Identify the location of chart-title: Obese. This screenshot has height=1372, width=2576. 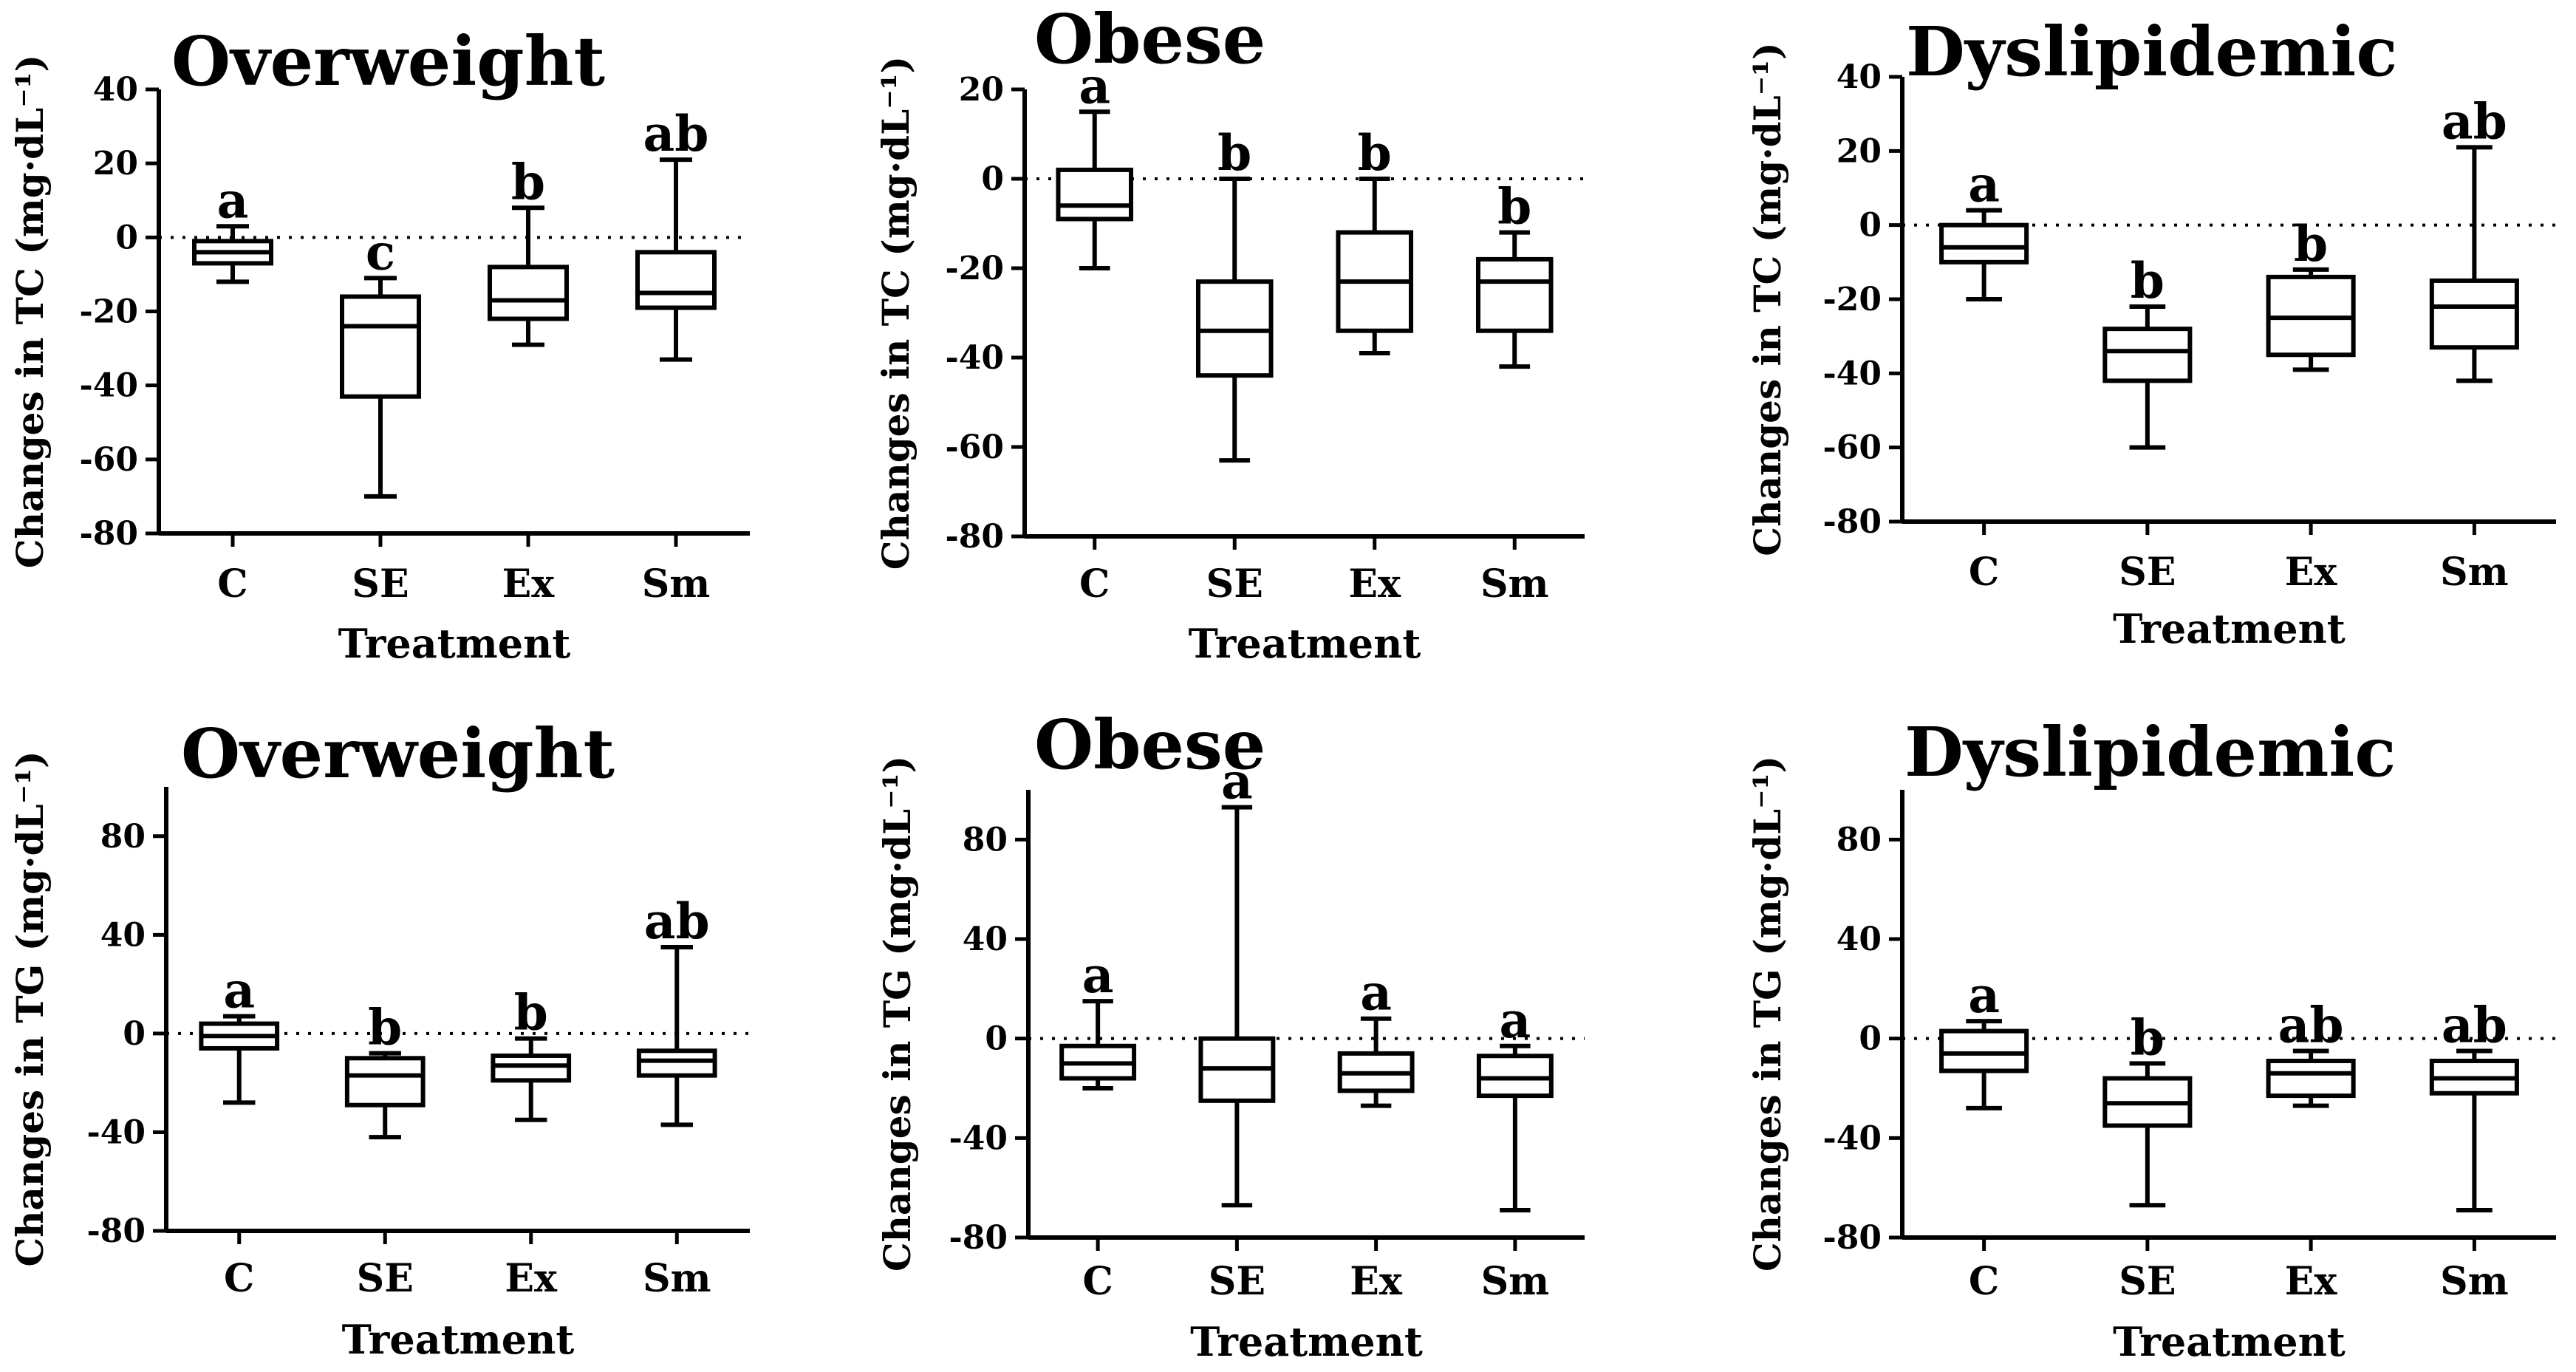
(1149, 745).